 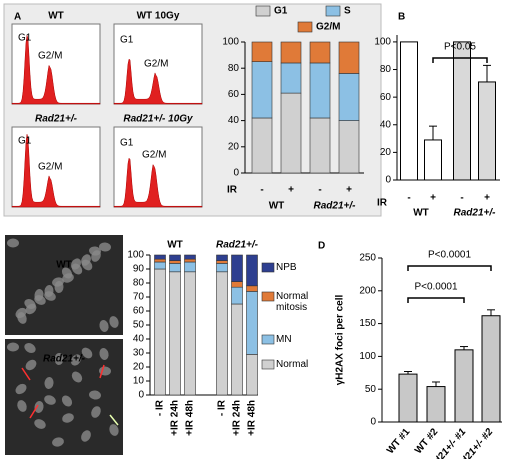 I want to click on panel-label: B, so click(x=401, y=17).